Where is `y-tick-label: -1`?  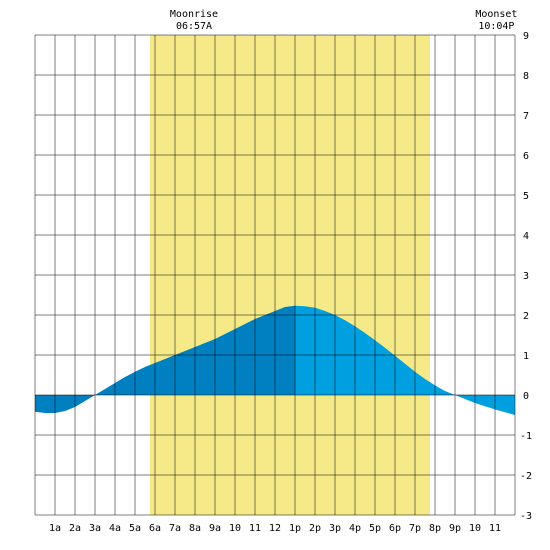
y-tick-label: -1 is located at coordinates (526, 436).